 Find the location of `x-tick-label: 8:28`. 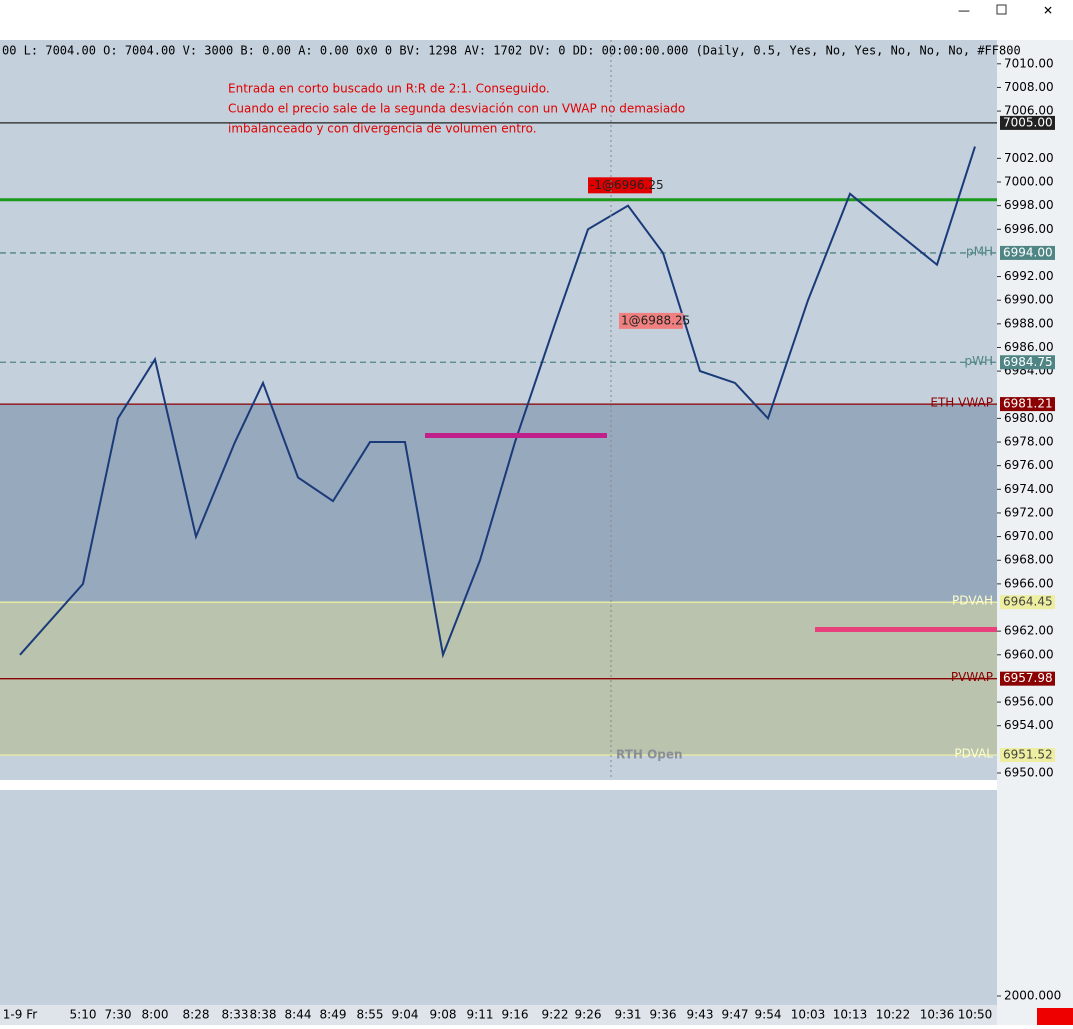

x-tick-label: 8:28 is located at coordinates (196, 1015).